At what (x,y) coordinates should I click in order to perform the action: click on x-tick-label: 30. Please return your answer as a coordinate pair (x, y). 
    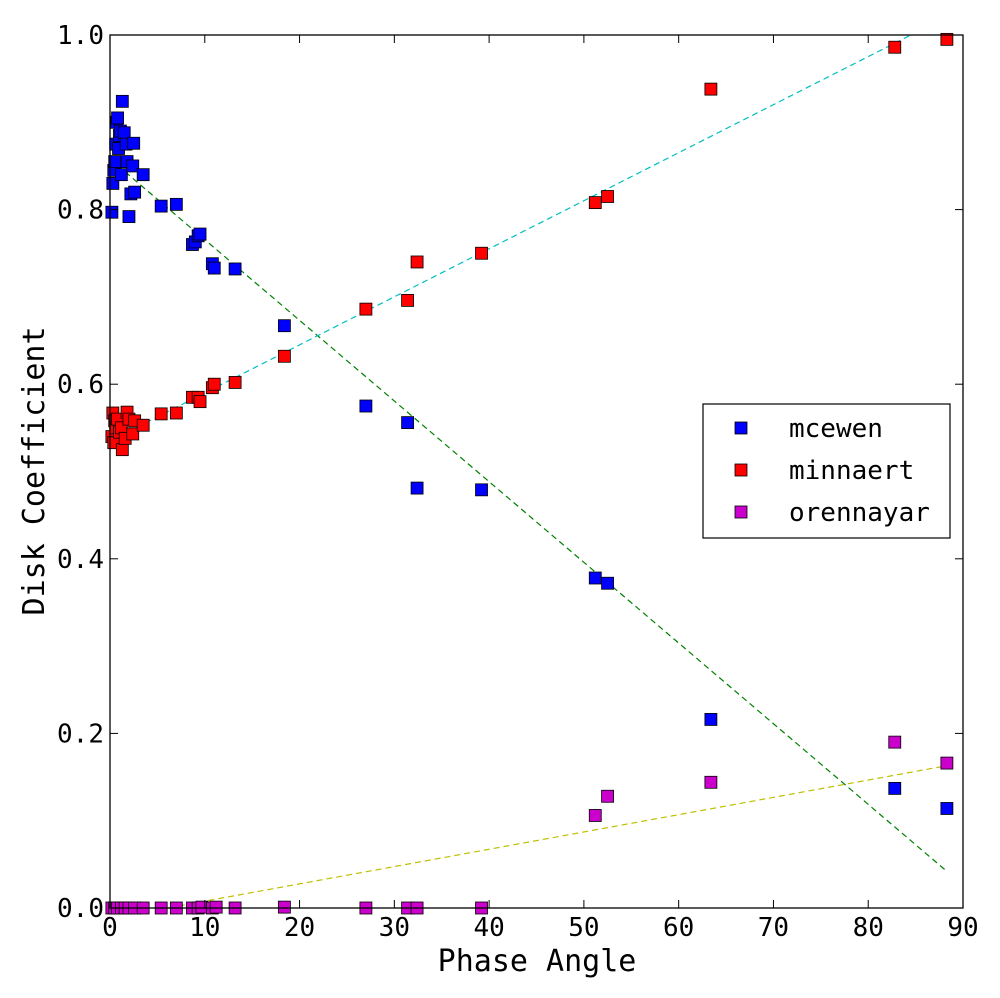
    Looking at the image, I should click on (394, 928).